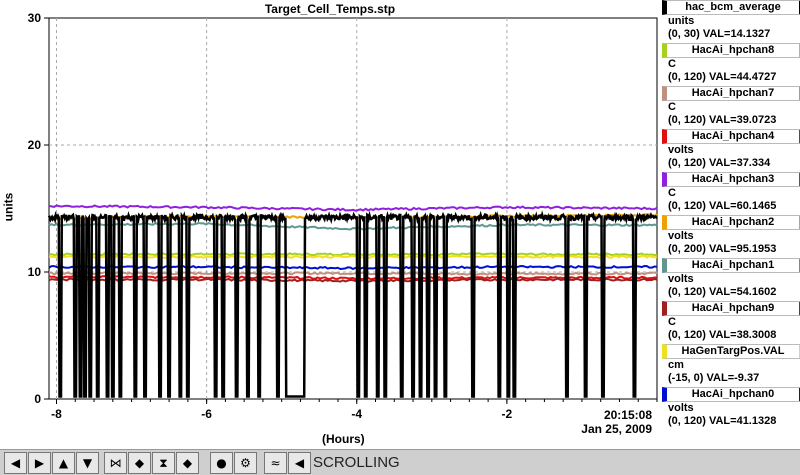 This screenshot has width=800, height=475. What do you see at coordinates (731, 50) in the screenshot?
I see `legend-swatch: HacAi_hpchan8` at bounding box center [731, 50].